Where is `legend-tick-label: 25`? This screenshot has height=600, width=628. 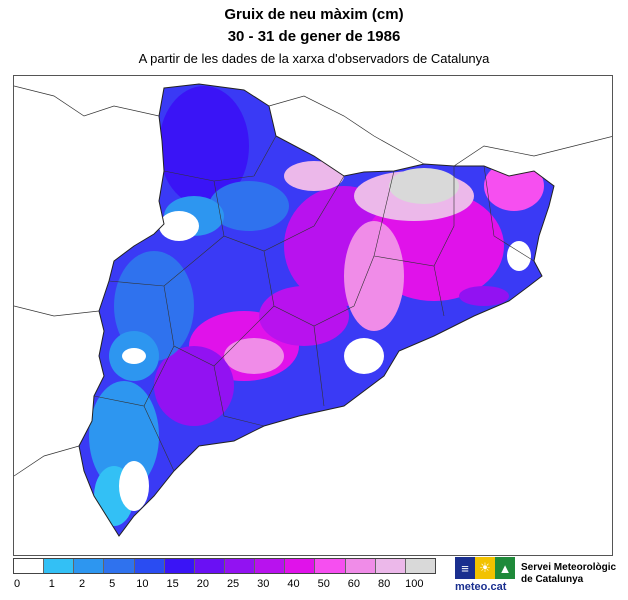 legend-tick-label: 25 is located at coordinates (233, 584).